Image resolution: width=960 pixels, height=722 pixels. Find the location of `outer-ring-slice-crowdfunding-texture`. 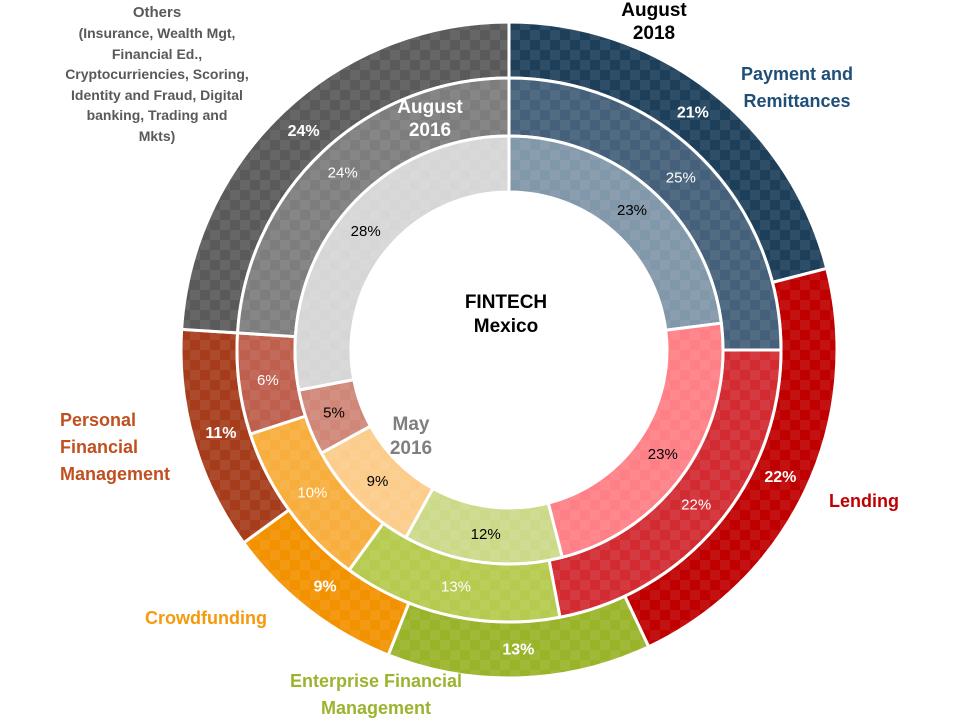

outer-ring-slice-crowdfunding-texture is located at coordinates (326, 582).